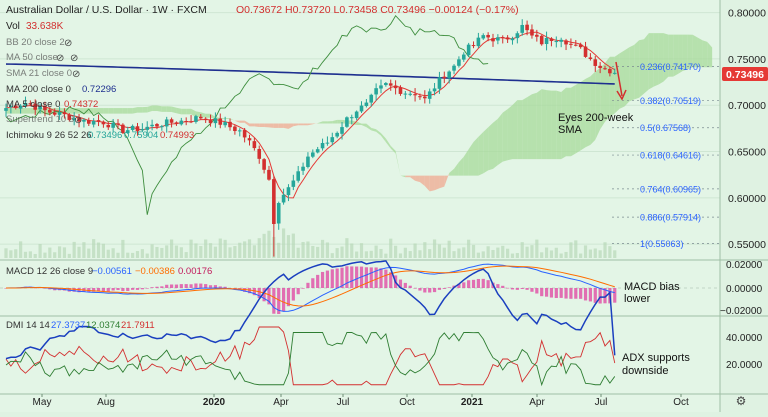 The height and width of the screenshot is (417, 768). What do you see at coordinates (74, 58) in the screenshot?
I see `eye-hidden-icon-3: ⊘` at bounding box center [74, 58].